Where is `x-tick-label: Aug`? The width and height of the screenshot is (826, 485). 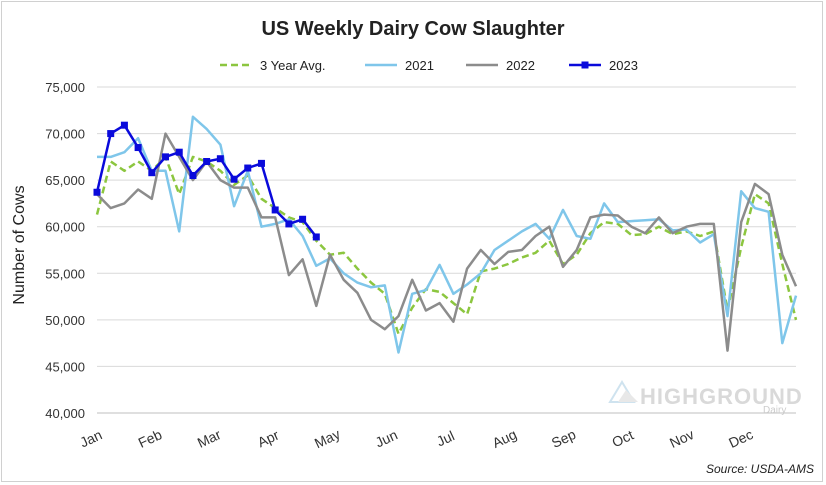 x-tick-label: Aug is located at coordinates (504, 438).